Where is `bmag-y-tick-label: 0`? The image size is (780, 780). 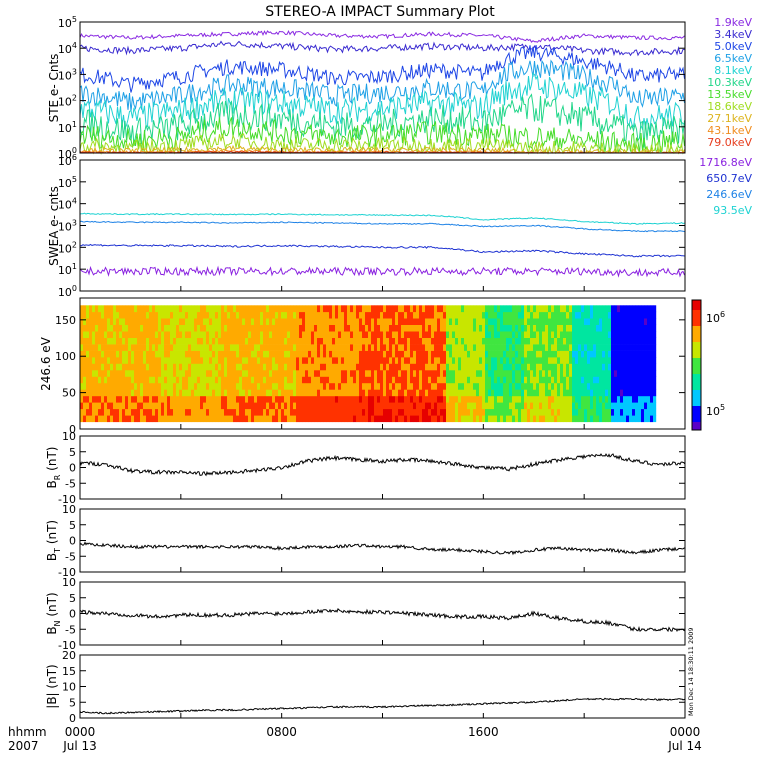
bmag-y-tick-label: 0 is located at coordinates (72, 718).